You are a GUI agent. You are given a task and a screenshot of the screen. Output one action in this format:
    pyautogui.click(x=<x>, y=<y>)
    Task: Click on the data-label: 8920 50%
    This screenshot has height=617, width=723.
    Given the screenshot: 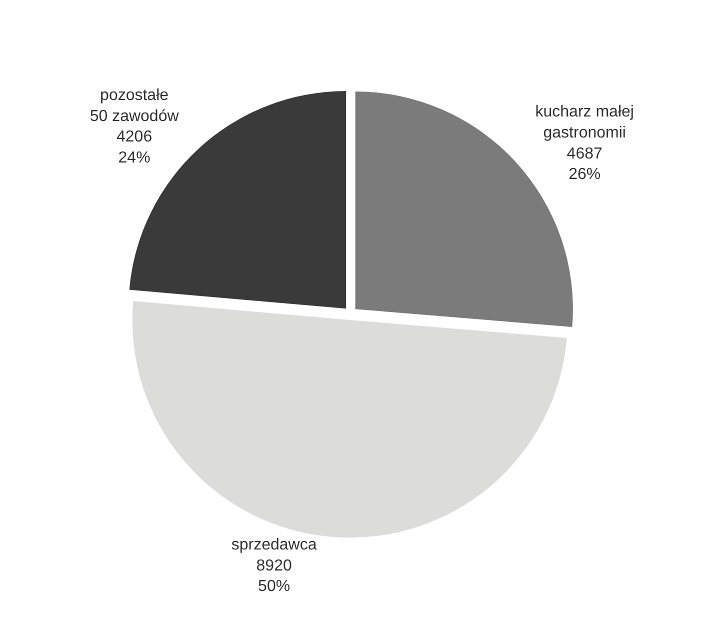 What is the action you would take?
    pyautogui.click(x=274, y=576)
    